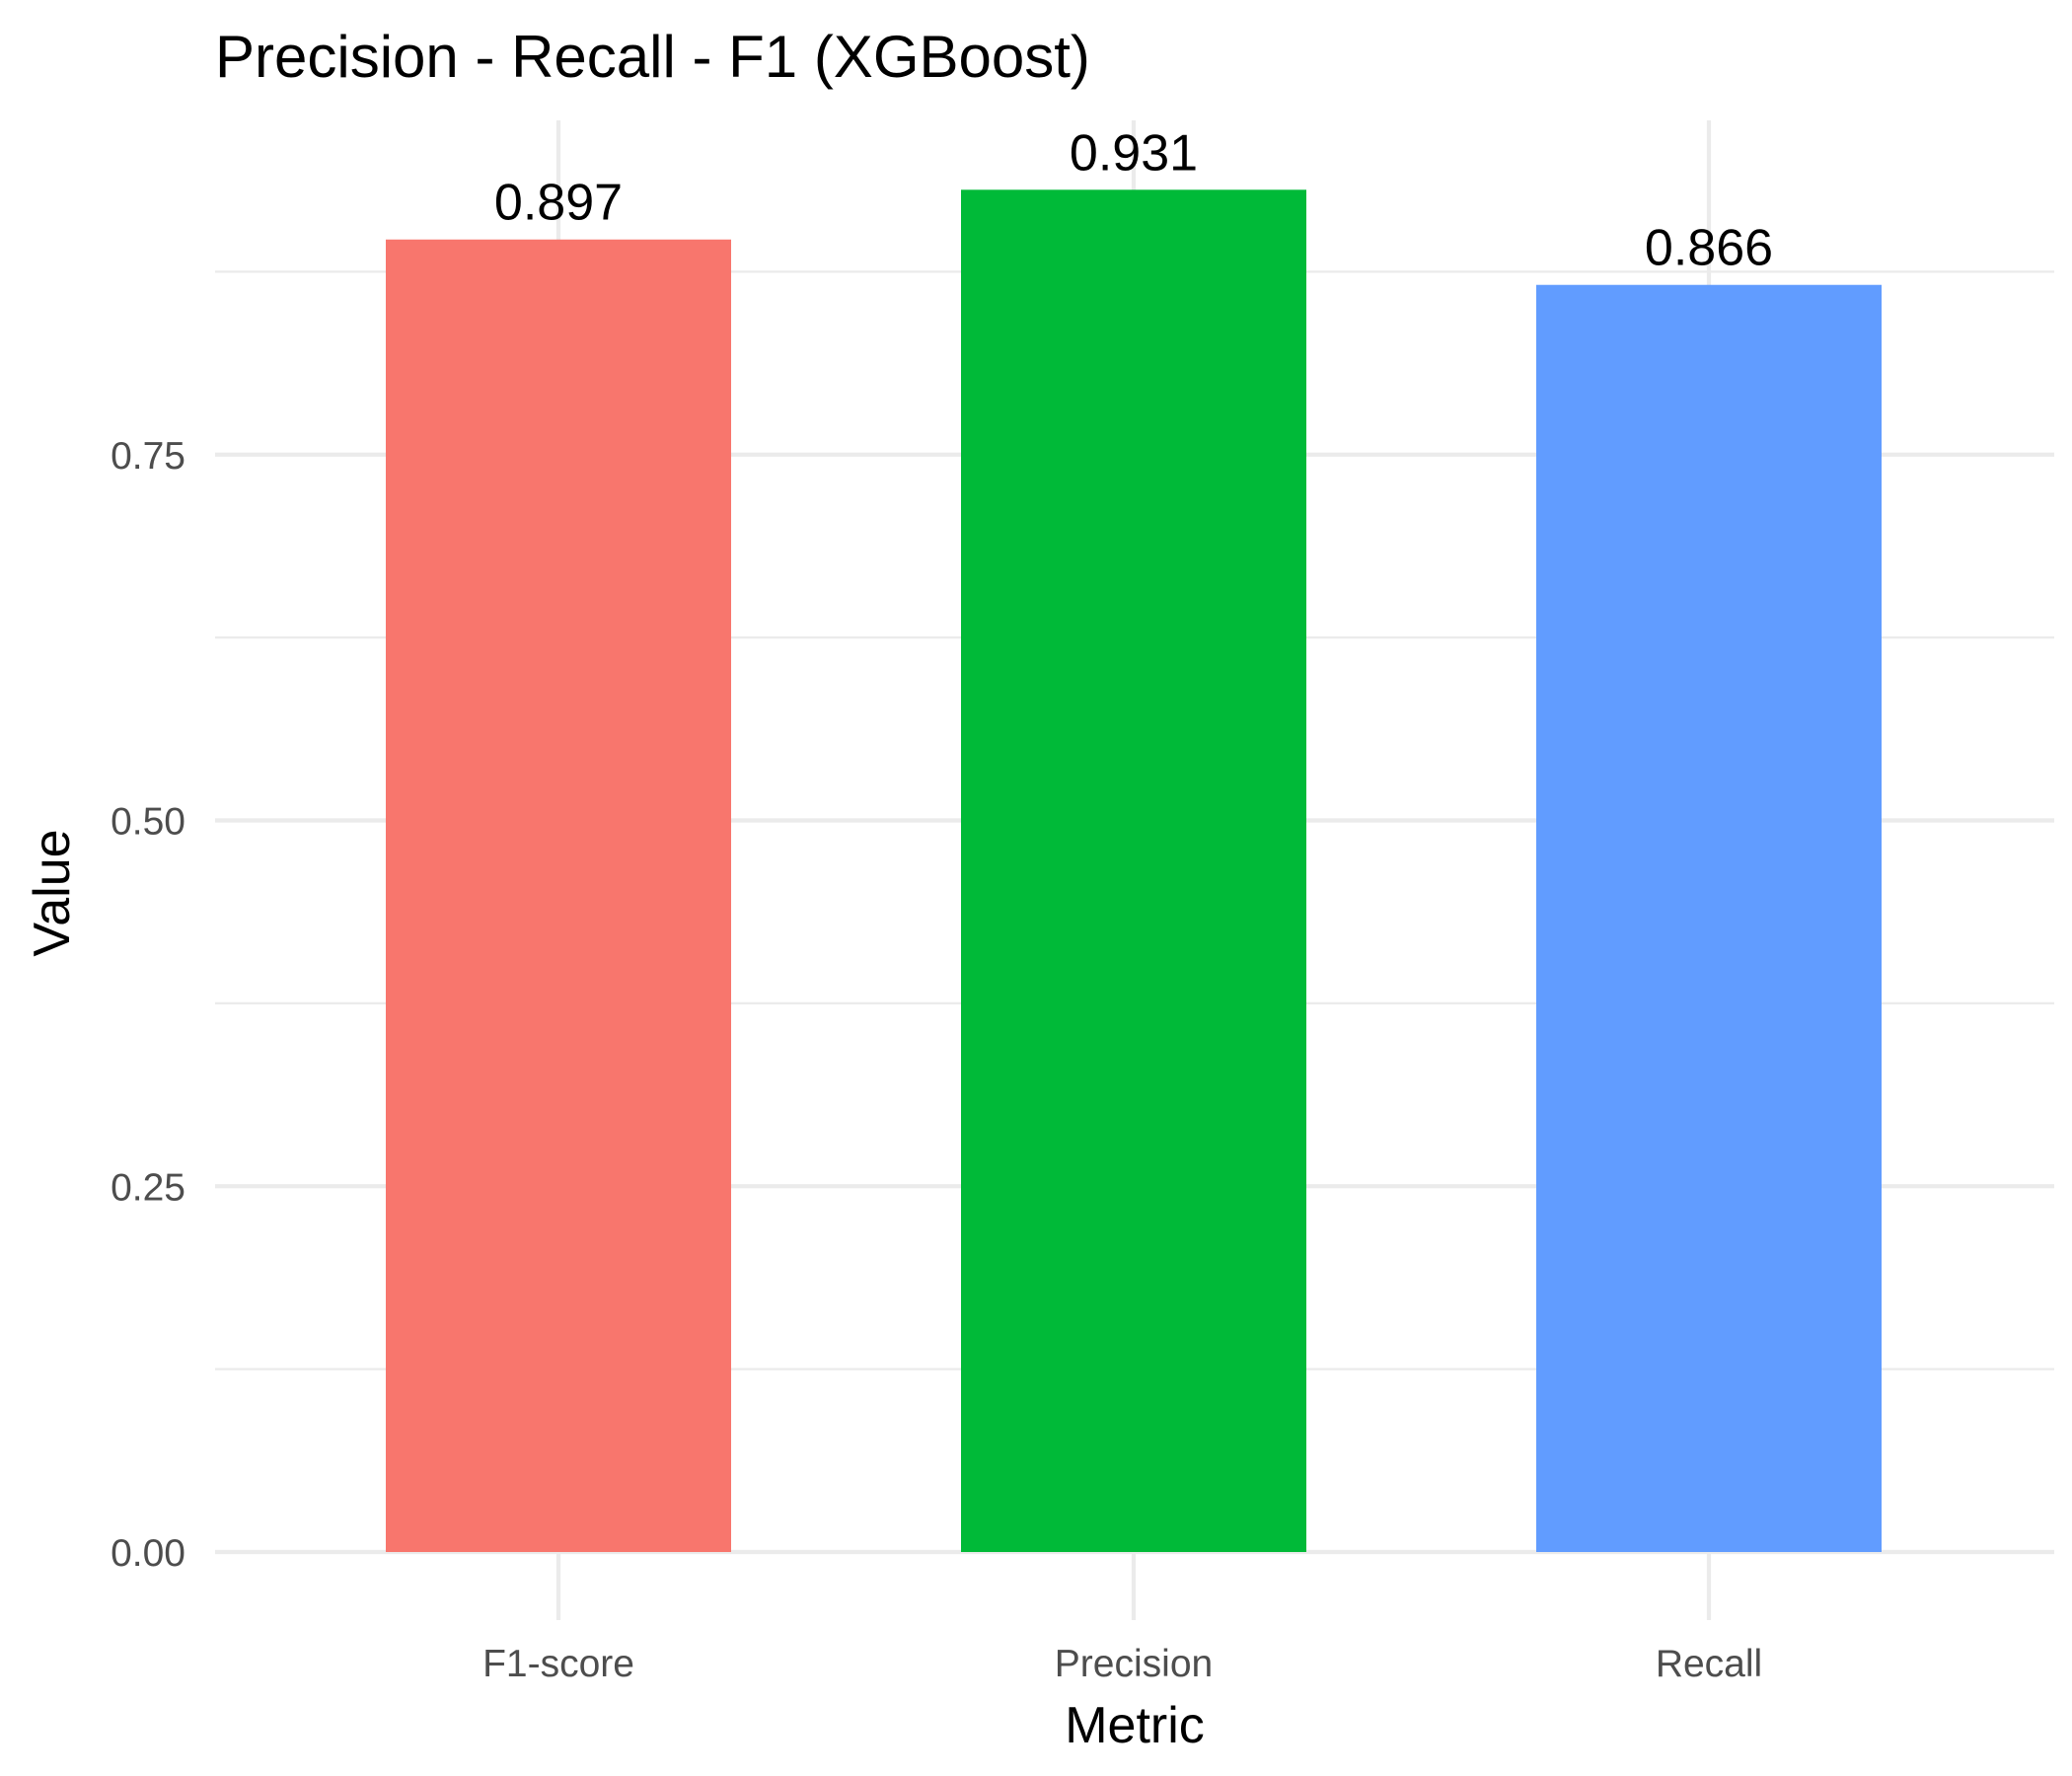 The width and height of the screenshot is (2072, 1776). What do you see at coordinates (558, 1664) in the screenshot?
I see `x-tick-label: F1-score` at bounding box center [558, 1664].